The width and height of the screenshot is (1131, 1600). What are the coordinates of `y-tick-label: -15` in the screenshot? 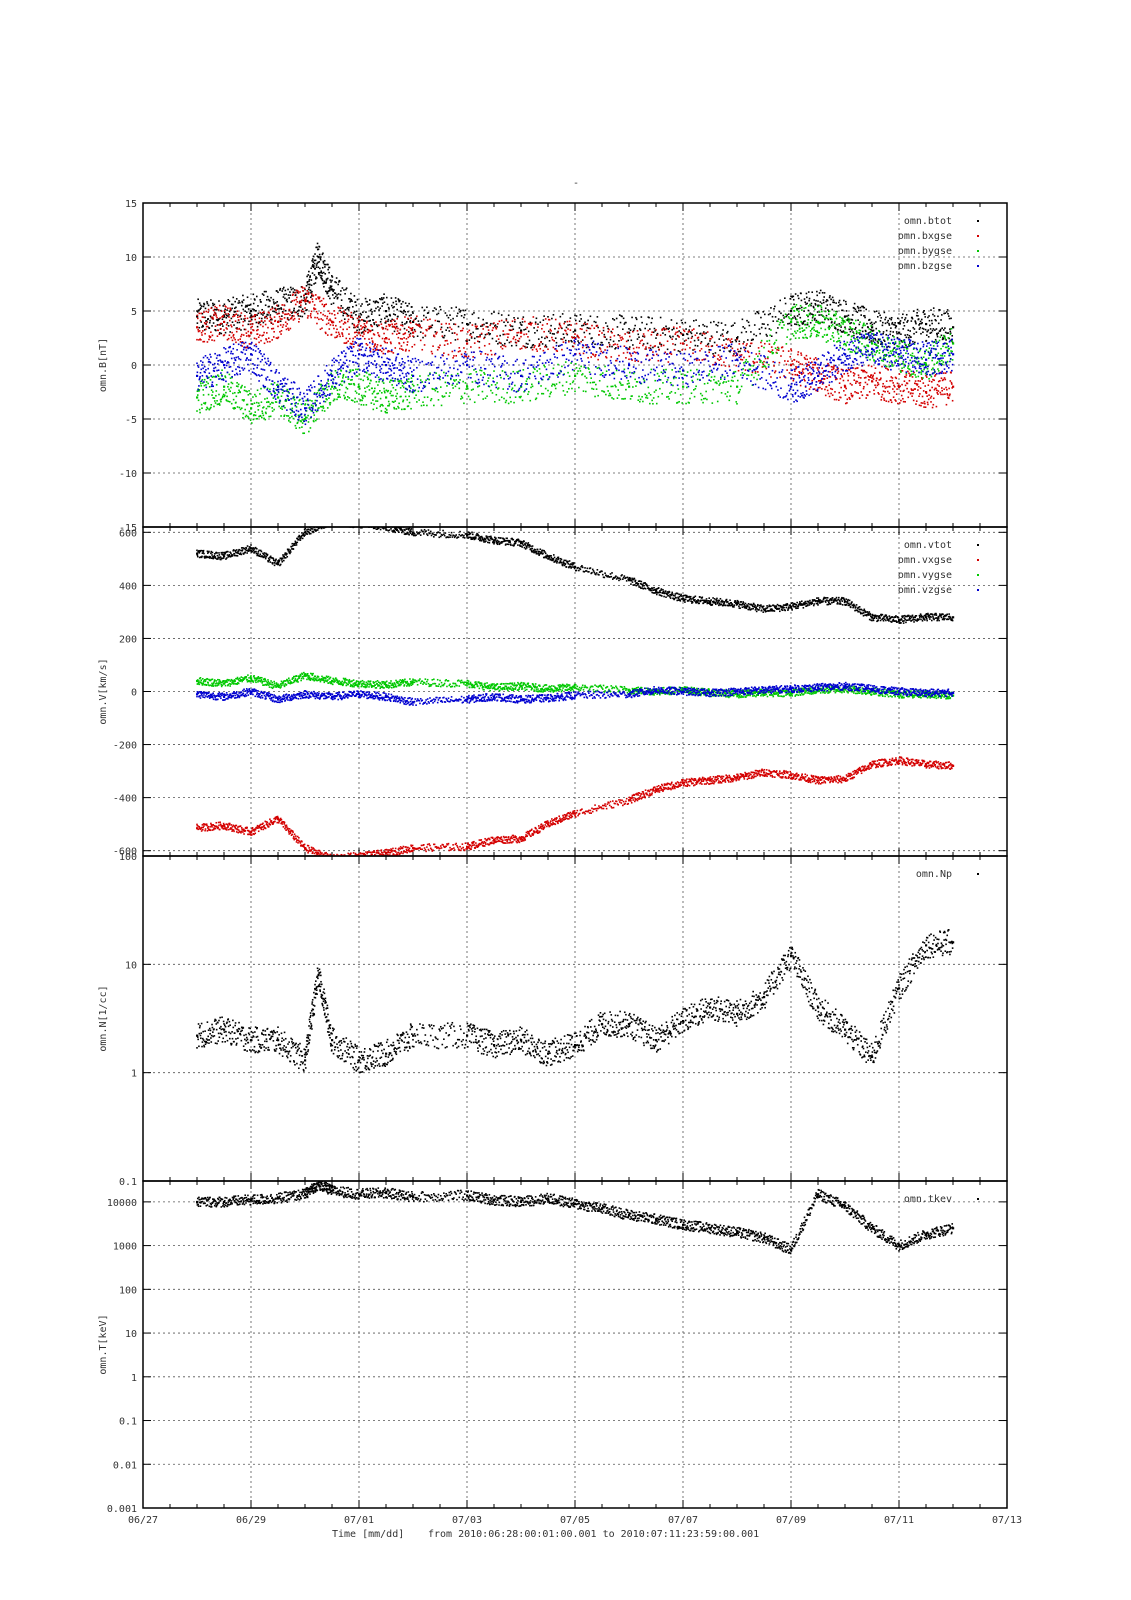 It's located at (128, 528).